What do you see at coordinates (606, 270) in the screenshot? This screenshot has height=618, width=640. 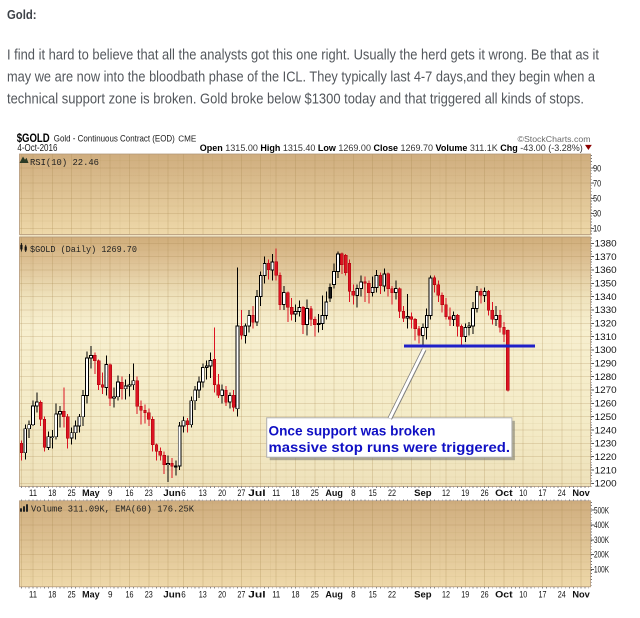 I see `svg-text: 1360` at bounding box center [606, 270].